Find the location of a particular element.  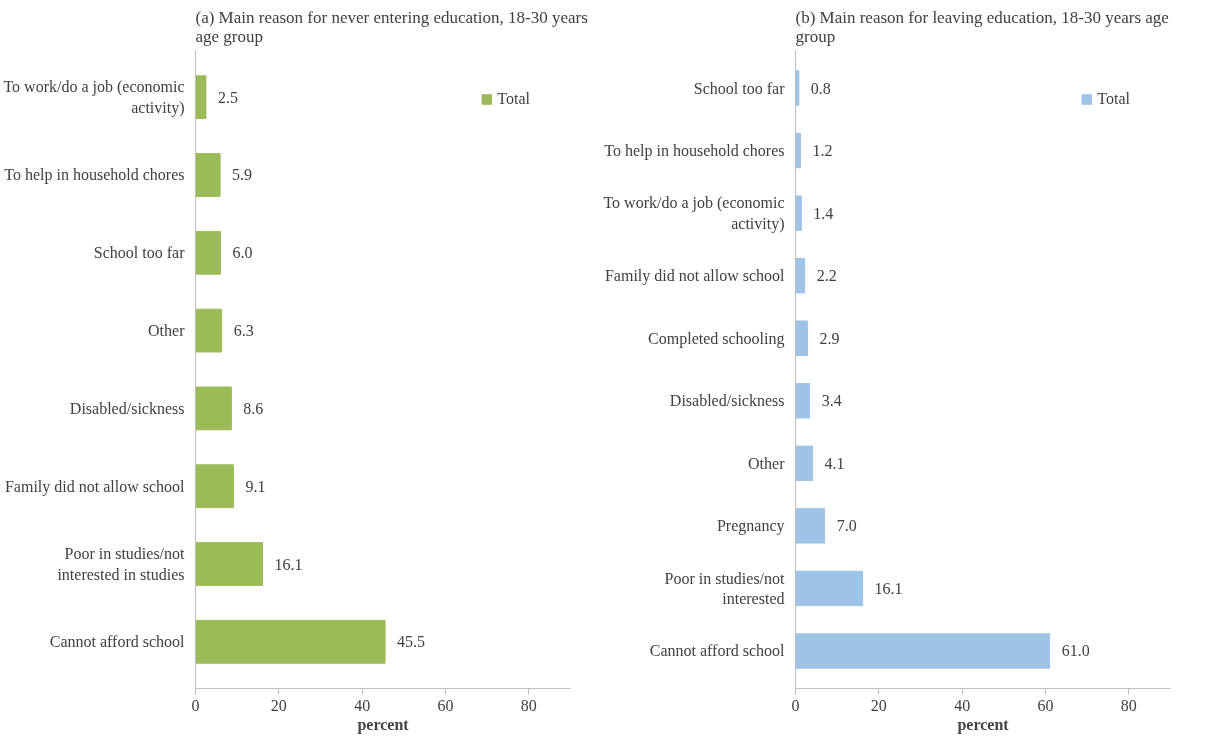

data-label: 5.9 is located at coordinates (242, 175).